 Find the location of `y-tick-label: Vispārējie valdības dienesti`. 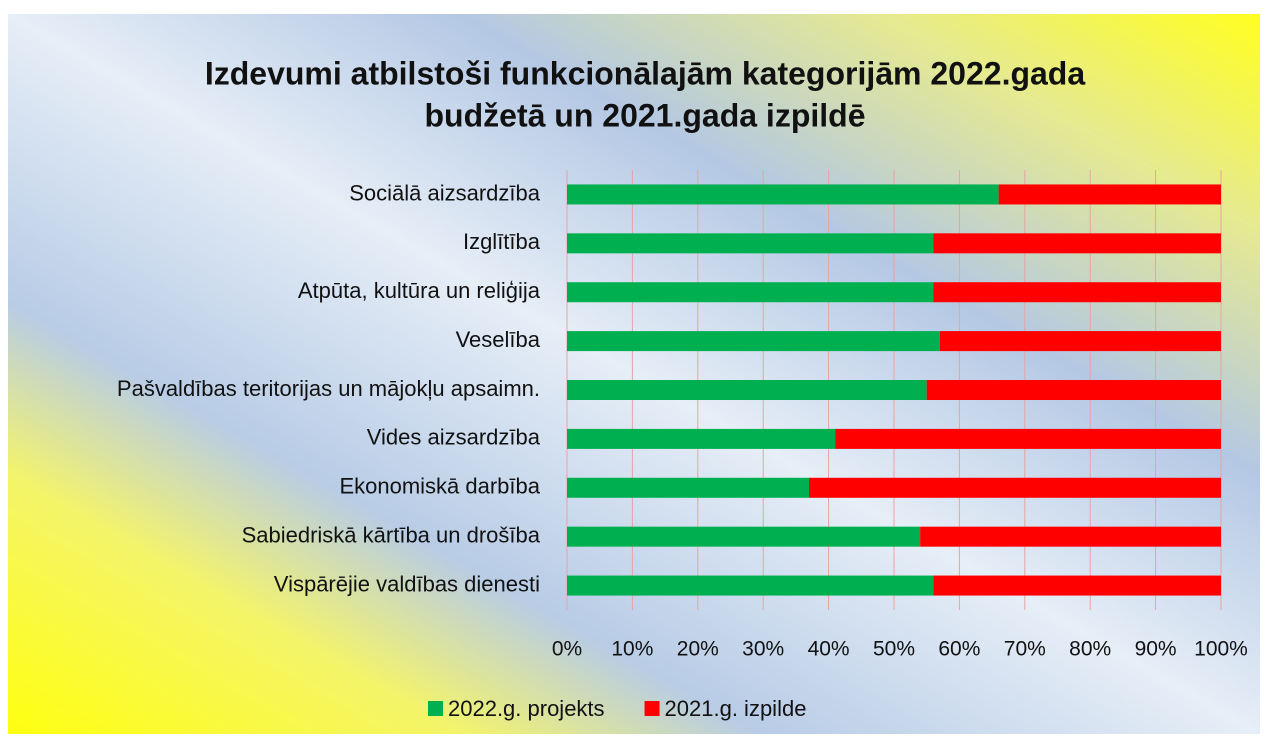

y-tick-label: Vispārējie valdības dienesti is located at coordinates (407, 583).